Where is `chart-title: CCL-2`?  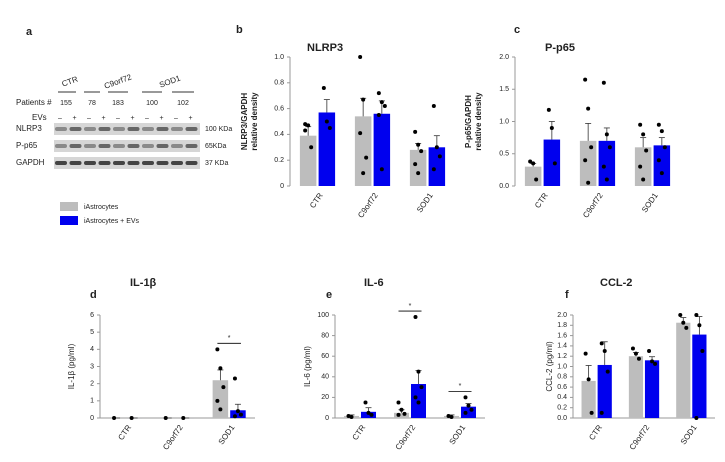
chart-title: CCL-2 is located at coordinates (616, 283).